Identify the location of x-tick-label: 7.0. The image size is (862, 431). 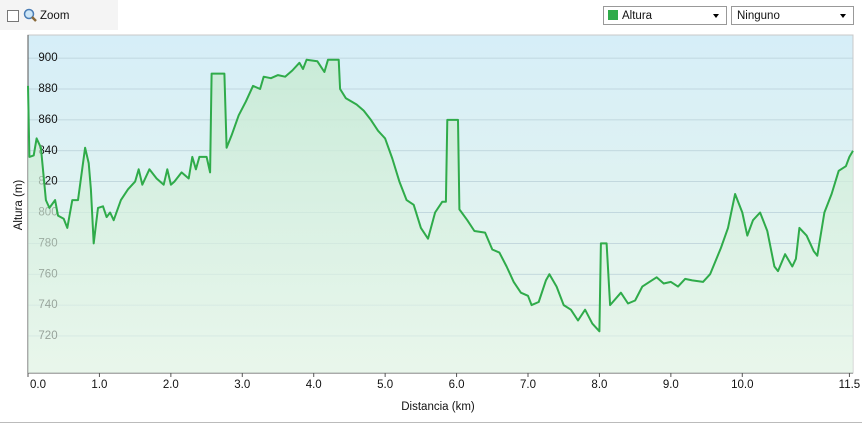
(528, 385).